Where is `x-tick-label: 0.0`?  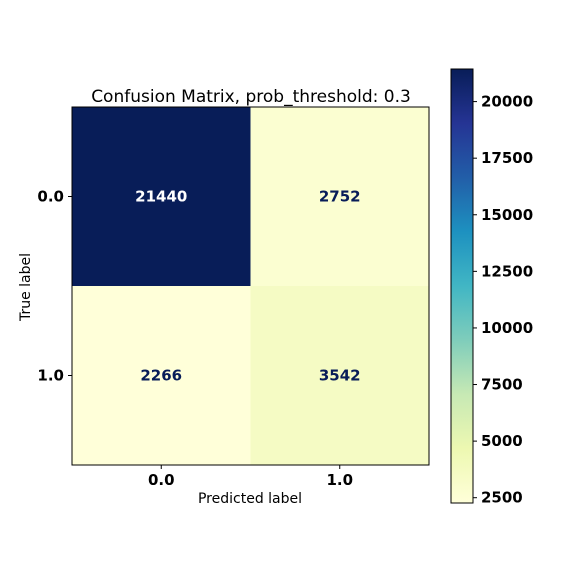 x-tick-label: 0.0 is located at coordinates (161, 480).